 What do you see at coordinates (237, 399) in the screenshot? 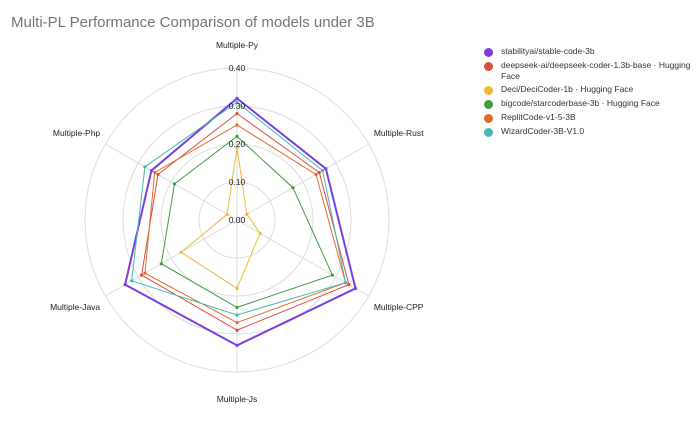
I see `axis-label: Multiple-Js` at bounding box center [237, 399].